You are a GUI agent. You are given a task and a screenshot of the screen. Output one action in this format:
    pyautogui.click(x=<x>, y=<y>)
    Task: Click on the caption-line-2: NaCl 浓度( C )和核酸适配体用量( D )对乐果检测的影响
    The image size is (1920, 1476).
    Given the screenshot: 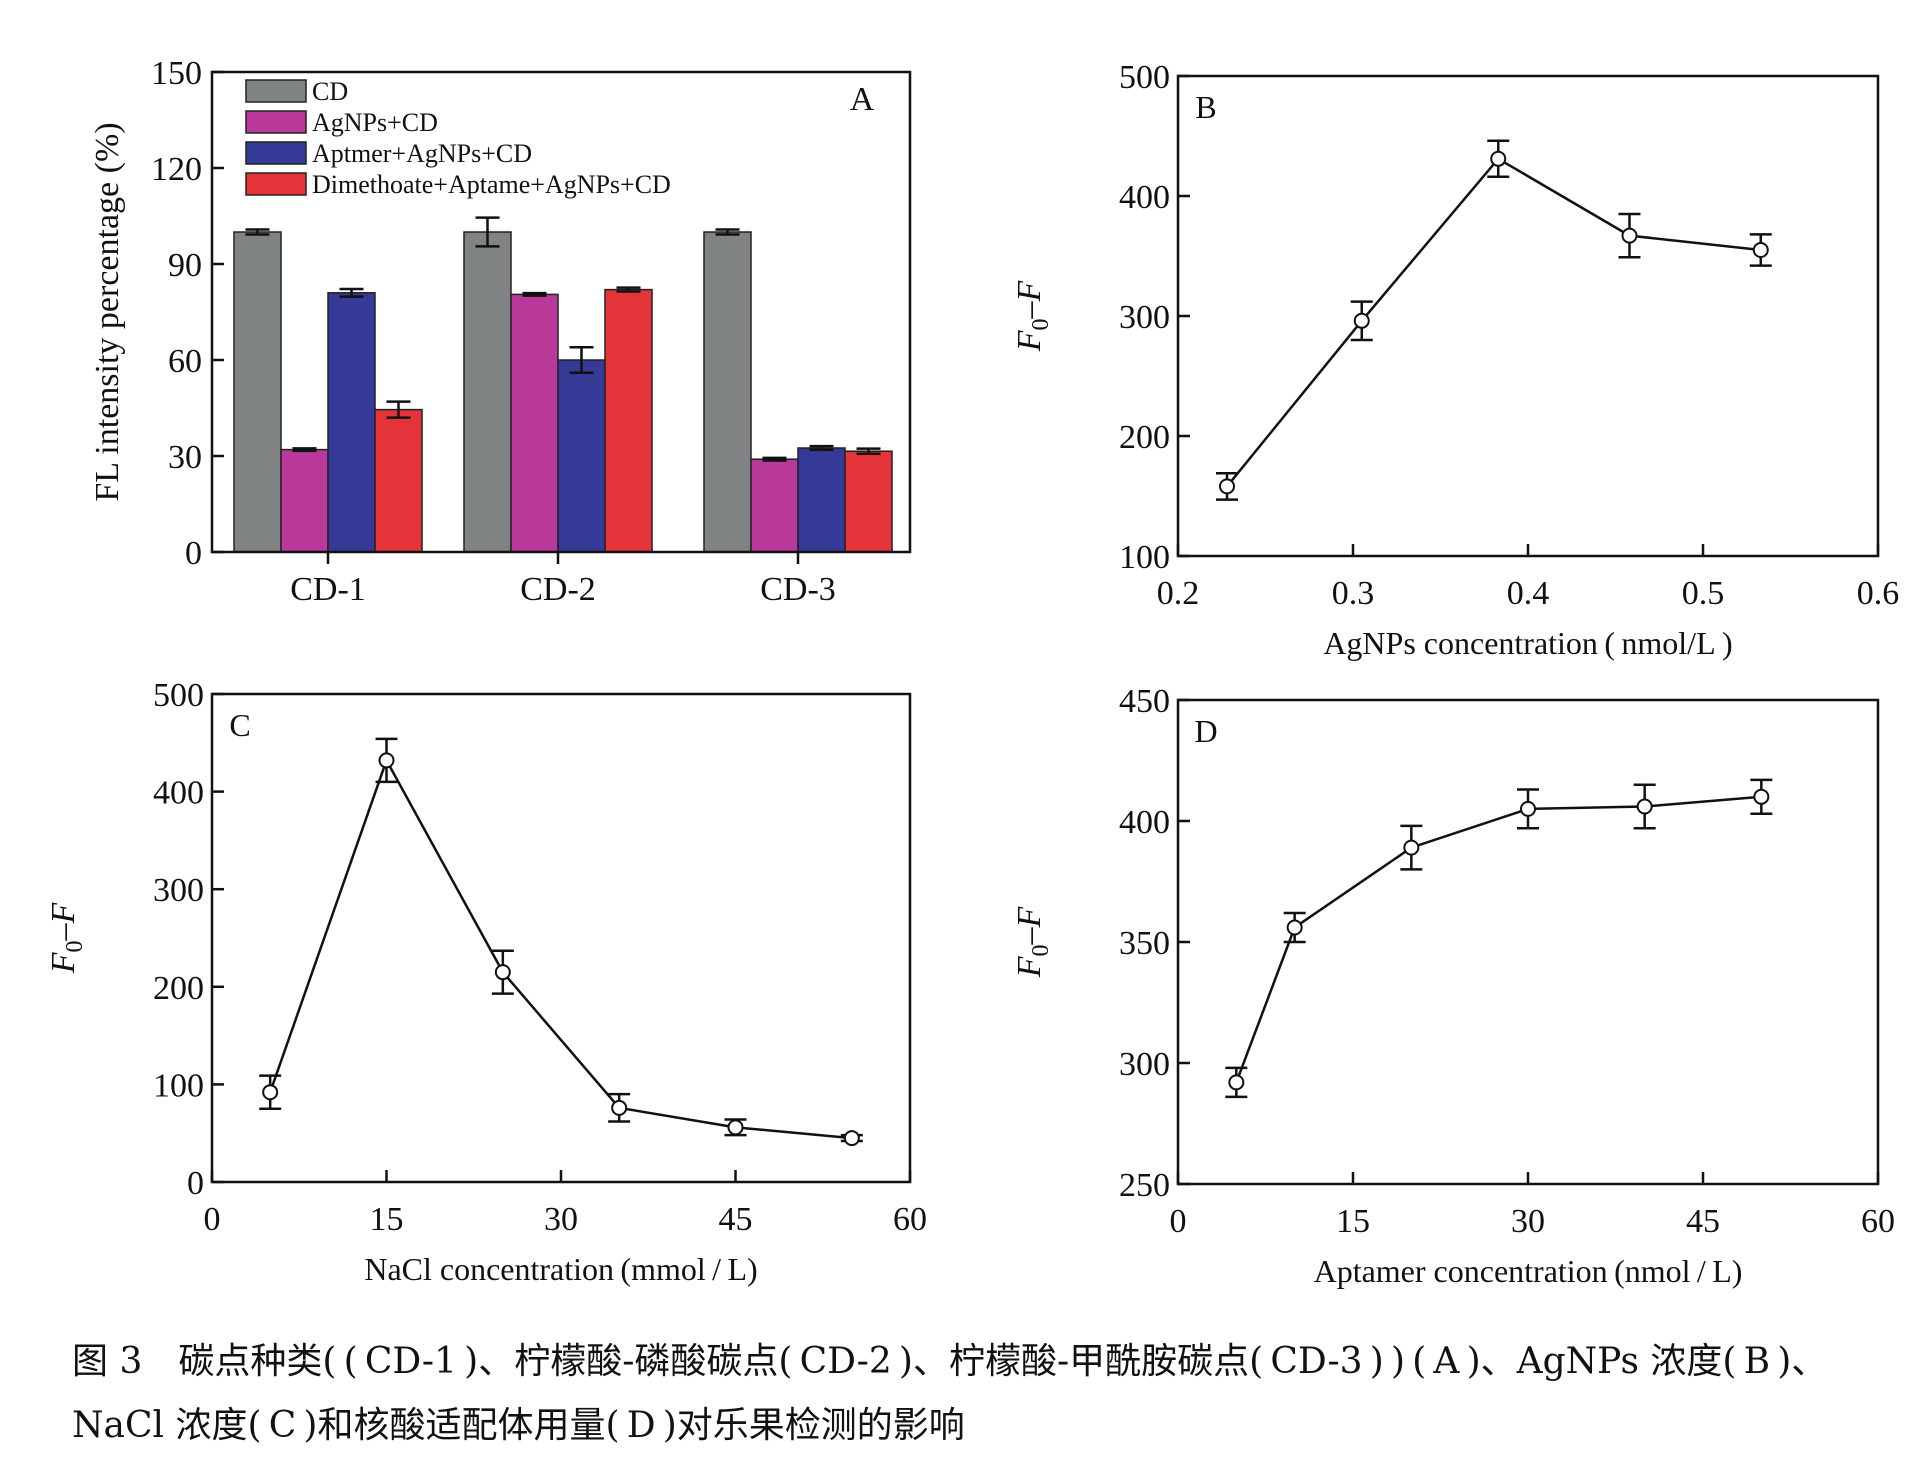 What is the action you would take?
    pyautogui.click(x=518, y=1425)
    